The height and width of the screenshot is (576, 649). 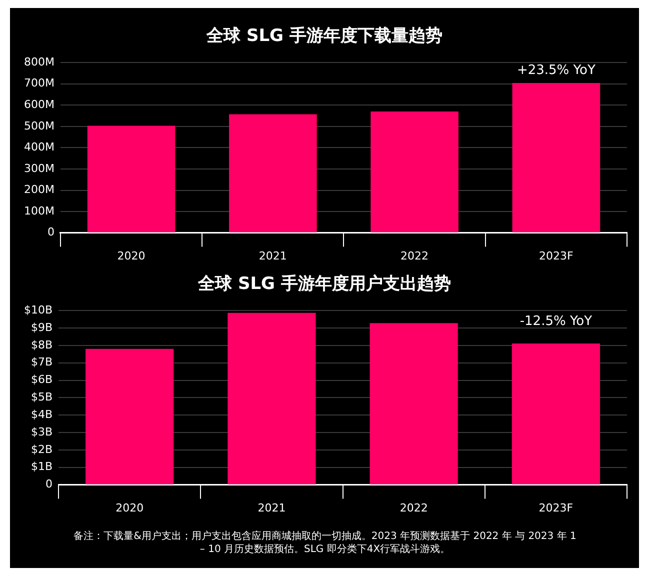 What do you see at coordinates (39, 211) in the screenshot?
I see `y-tick-label: 100M` at bounding box center [39, 211].